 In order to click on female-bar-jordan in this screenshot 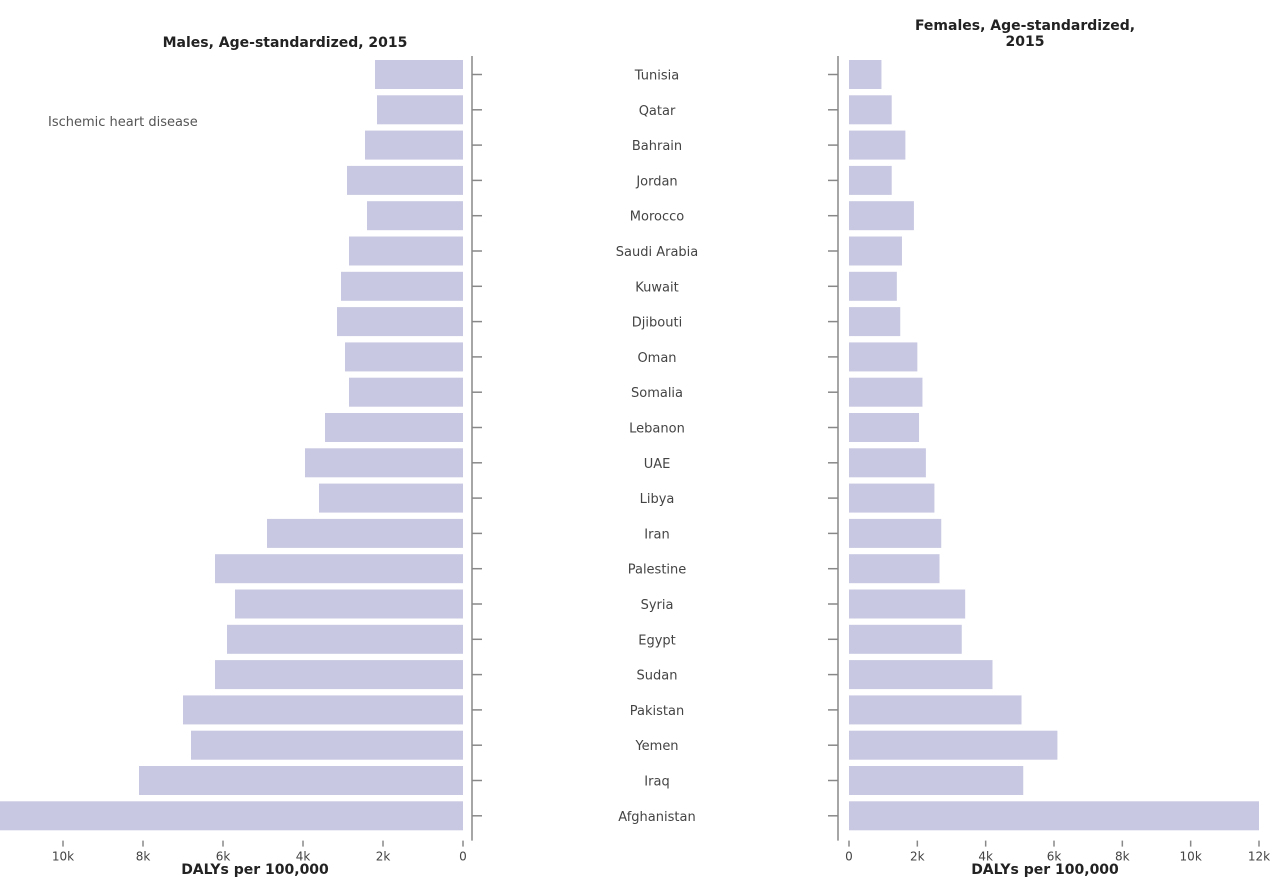, I will do `click(870, 180)`.